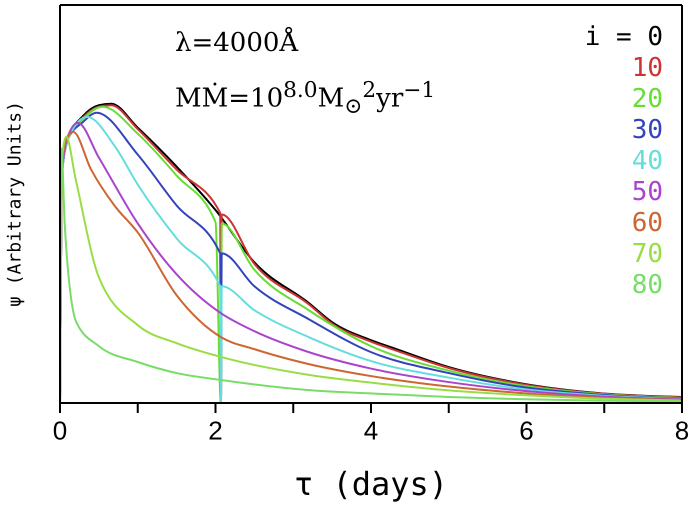 This screenshot has width=689, height=513. What do you see at coordinates (305, 98) in the screenshot?
I see `formula-note: MṀ=10$^{8.0}$M$_{⊙}$$^{2}$yr$^{−1}$` at bounding box center [305, 98].